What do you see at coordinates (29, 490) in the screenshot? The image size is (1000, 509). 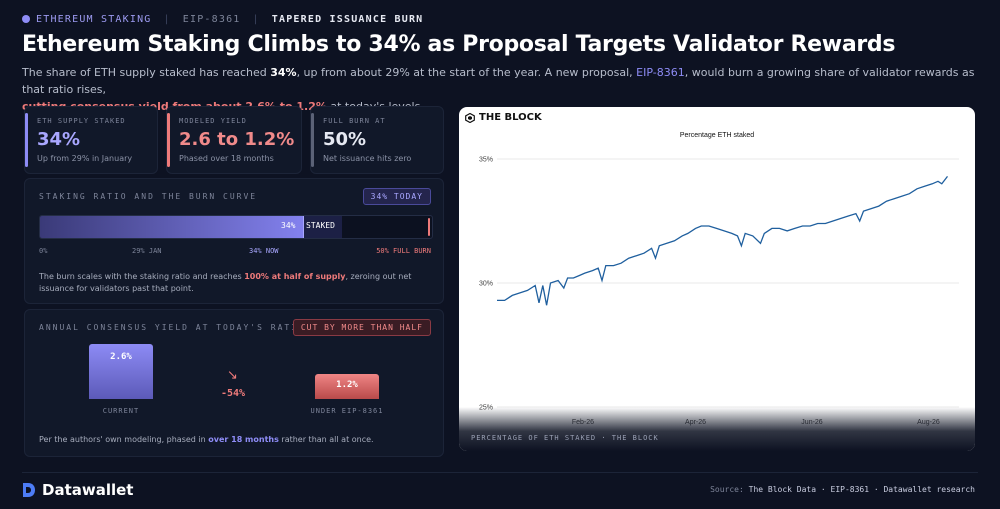 I see `datawallet-logo-icon` at bounding box center [29, 490].